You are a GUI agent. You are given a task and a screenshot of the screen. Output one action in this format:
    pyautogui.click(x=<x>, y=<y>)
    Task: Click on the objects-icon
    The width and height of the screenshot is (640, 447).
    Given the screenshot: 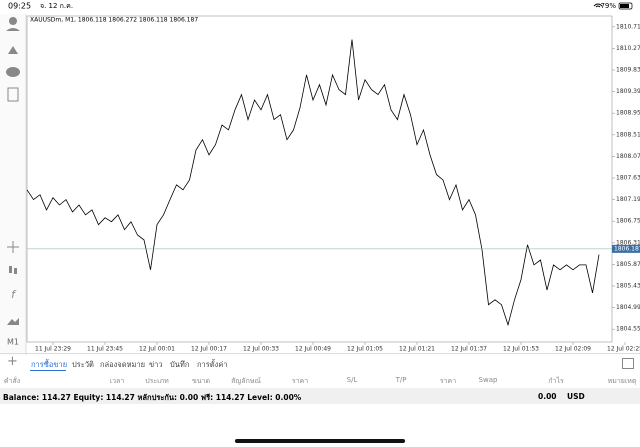 What is the action you would take?
    pyautogui.click(x=13, y=321)
    